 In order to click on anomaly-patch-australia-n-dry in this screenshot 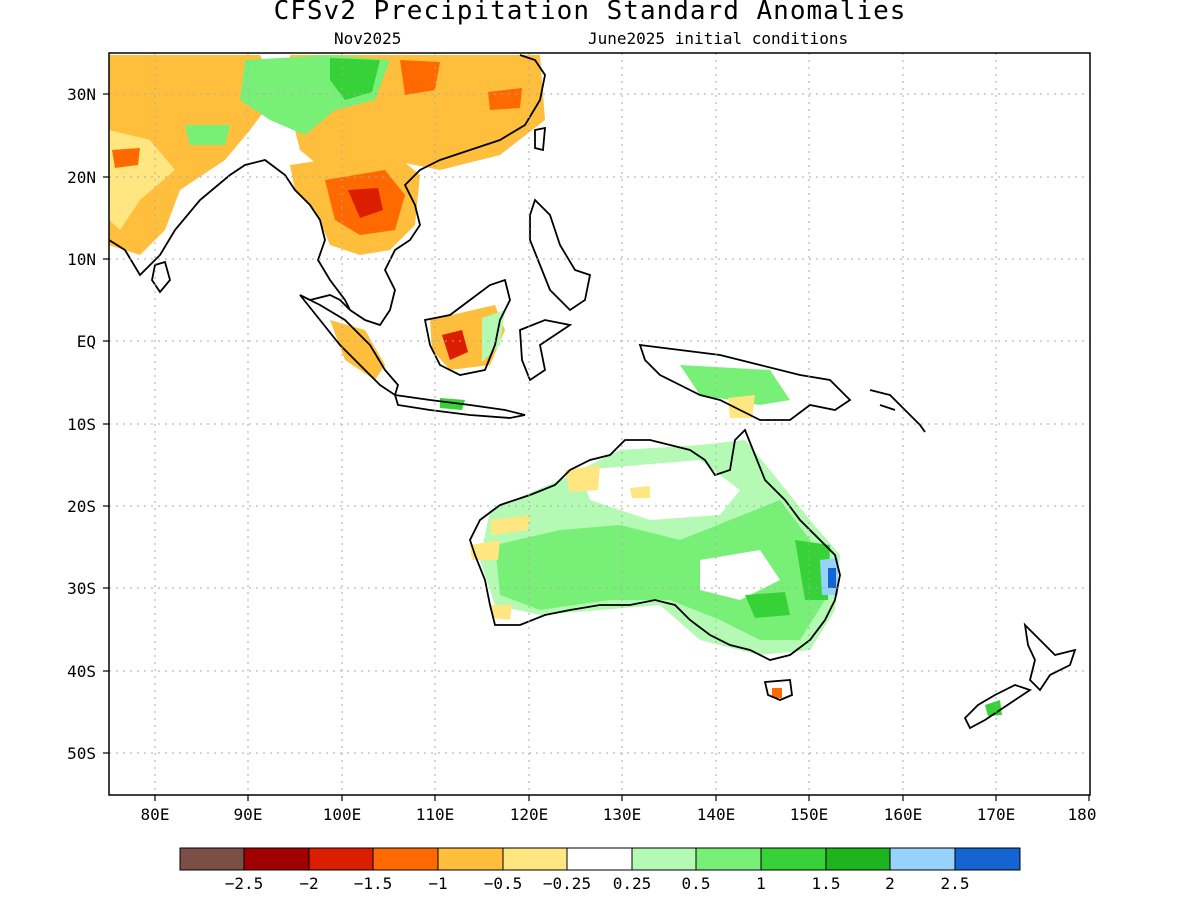, I will do `click(582, 478)`.